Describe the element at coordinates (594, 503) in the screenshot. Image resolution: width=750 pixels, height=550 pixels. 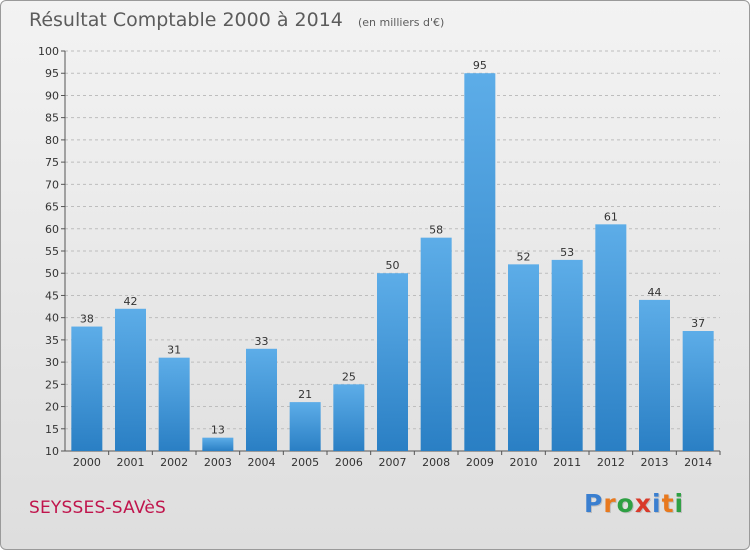
I see `logo-letter: P` at that location.